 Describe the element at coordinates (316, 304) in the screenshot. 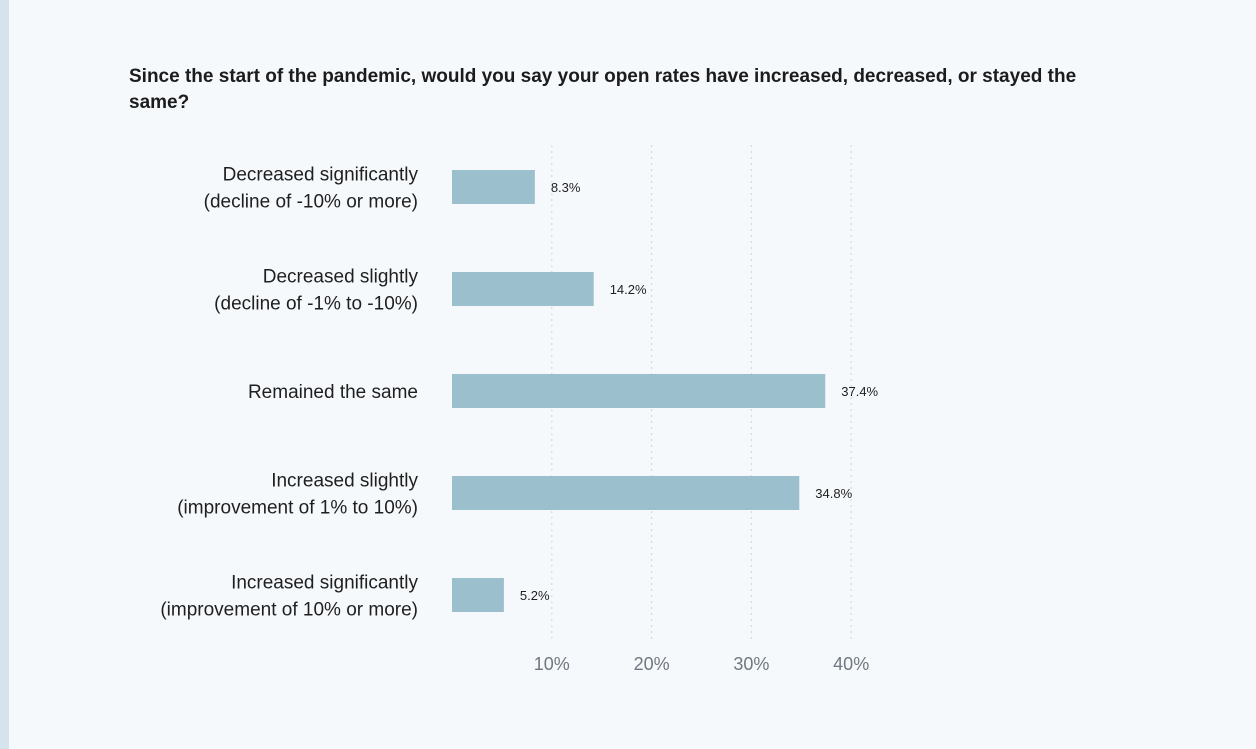

I see `category-label: (decline of -1% to -10%)` at that location.